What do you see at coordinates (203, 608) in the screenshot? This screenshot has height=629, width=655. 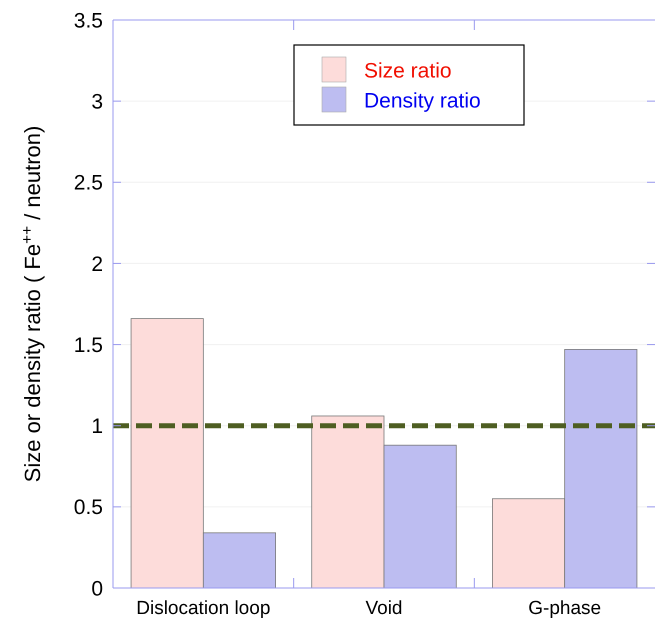 I see `x-tick-label: Dislocation loop` at bounding box center [203, 608].